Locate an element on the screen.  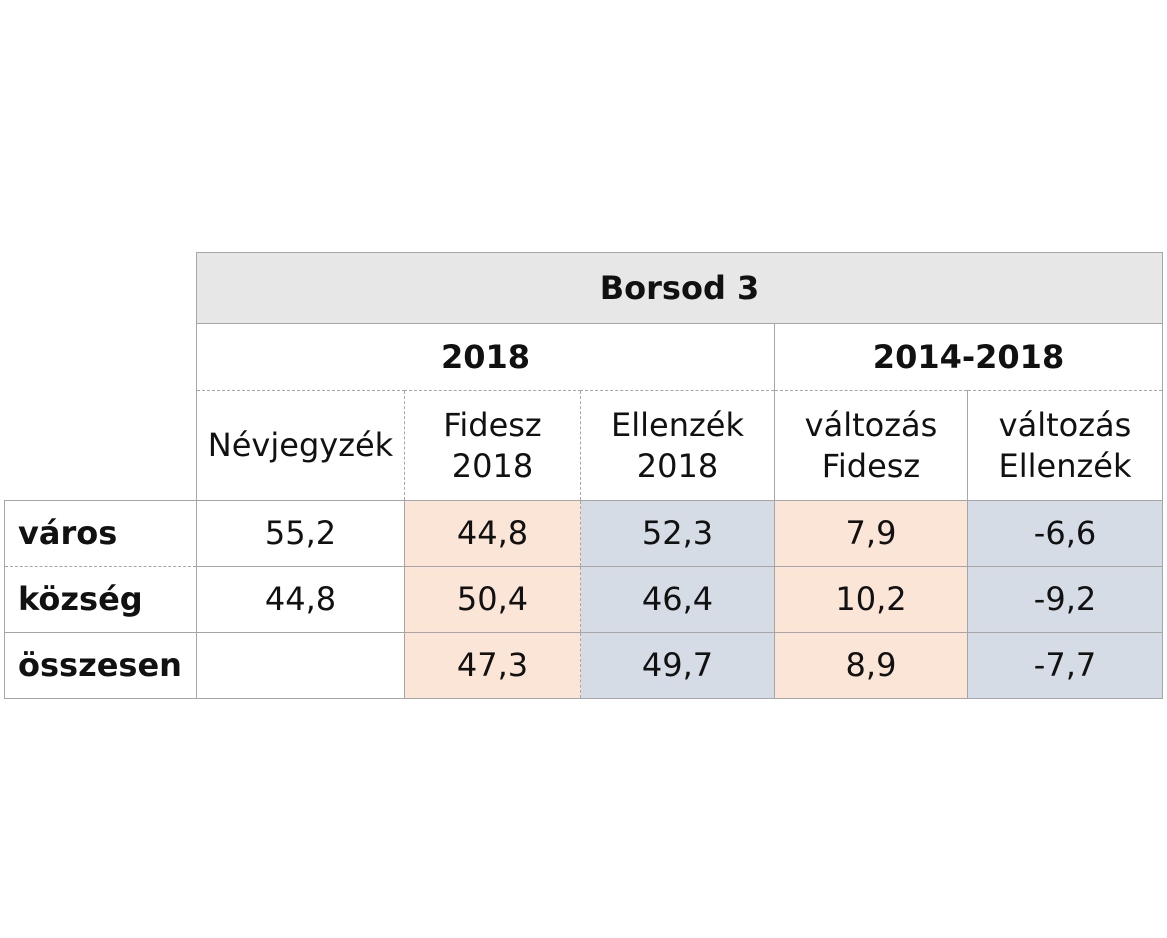
table-row: község 44,8 50,4 46,4 10,2 -9,2 is located at coordinates (583, 599).